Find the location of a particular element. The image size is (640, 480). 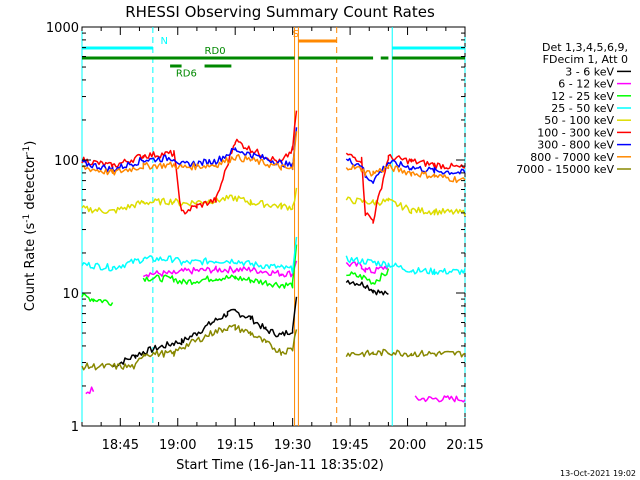

legend-entry-6: 300 - 800 keV is located at coordinates (575, 145).